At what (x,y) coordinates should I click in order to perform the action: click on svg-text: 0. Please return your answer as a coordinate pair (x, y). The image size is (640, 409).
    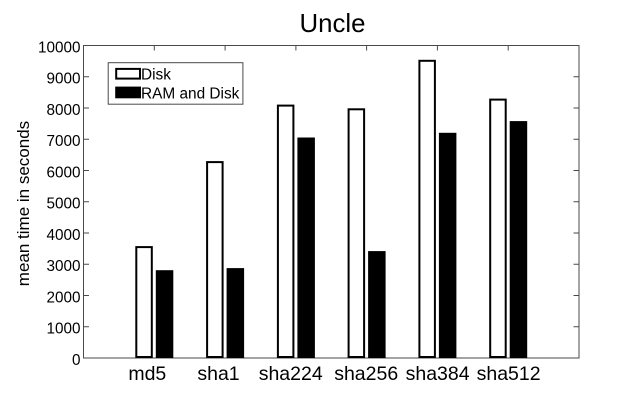
    Looking at the image, I should click on (76, 360).